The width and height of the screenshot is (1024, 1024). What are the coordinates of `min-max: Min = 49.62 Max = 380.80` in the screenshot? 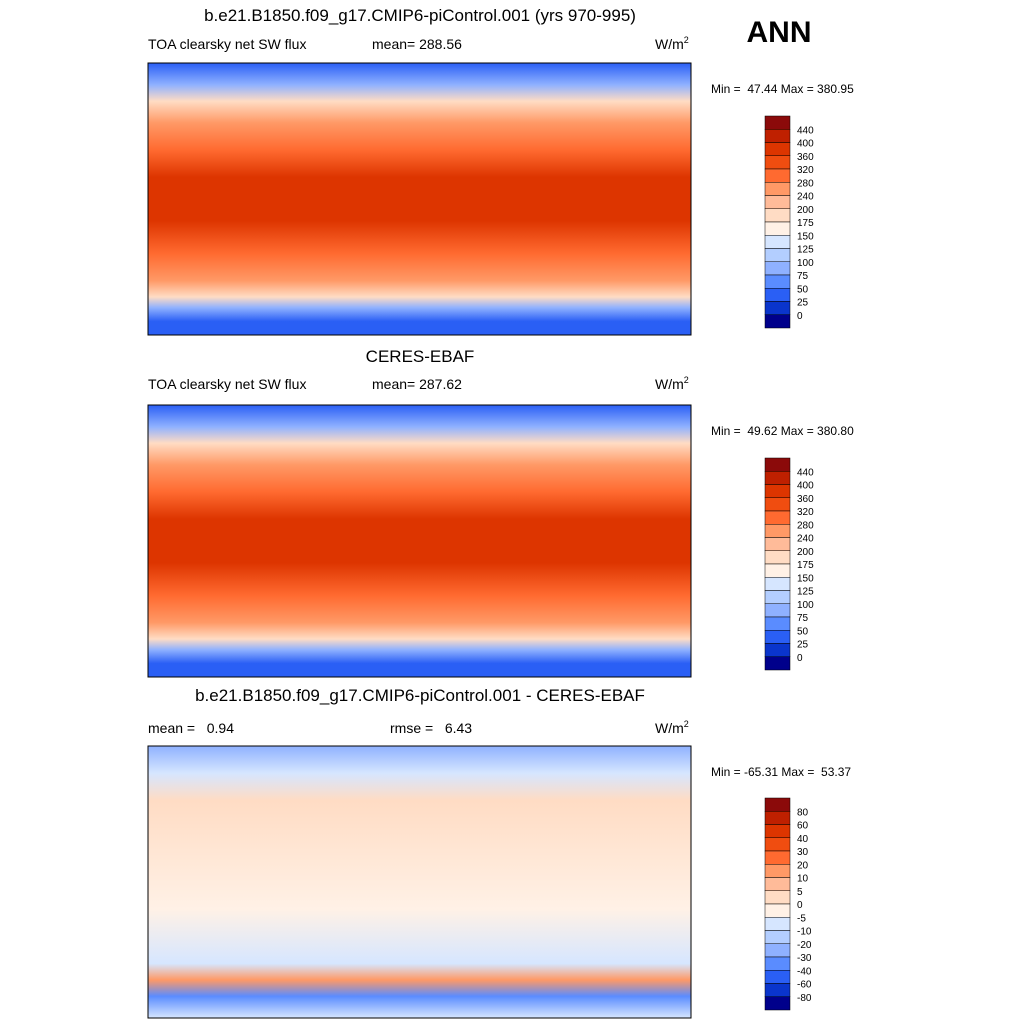 It's located at (782, 431).